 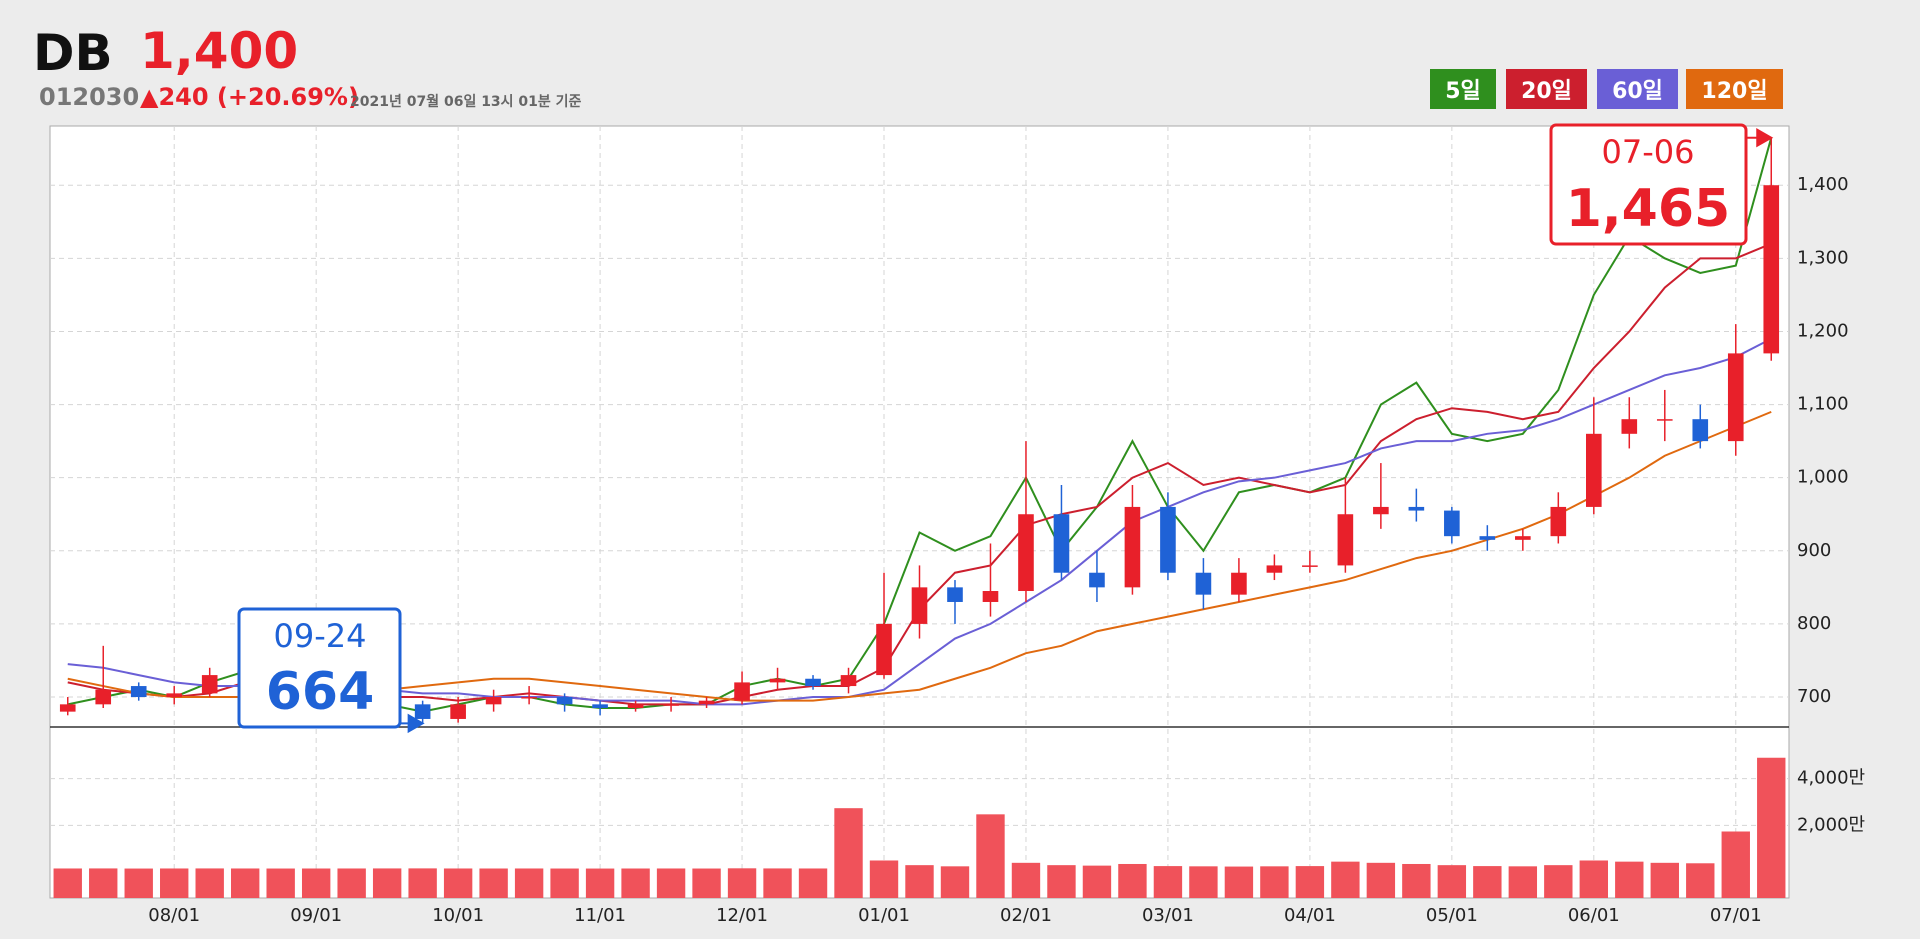 I want to click on y-tick-label: 1,300, so click(x=1823, y=257).